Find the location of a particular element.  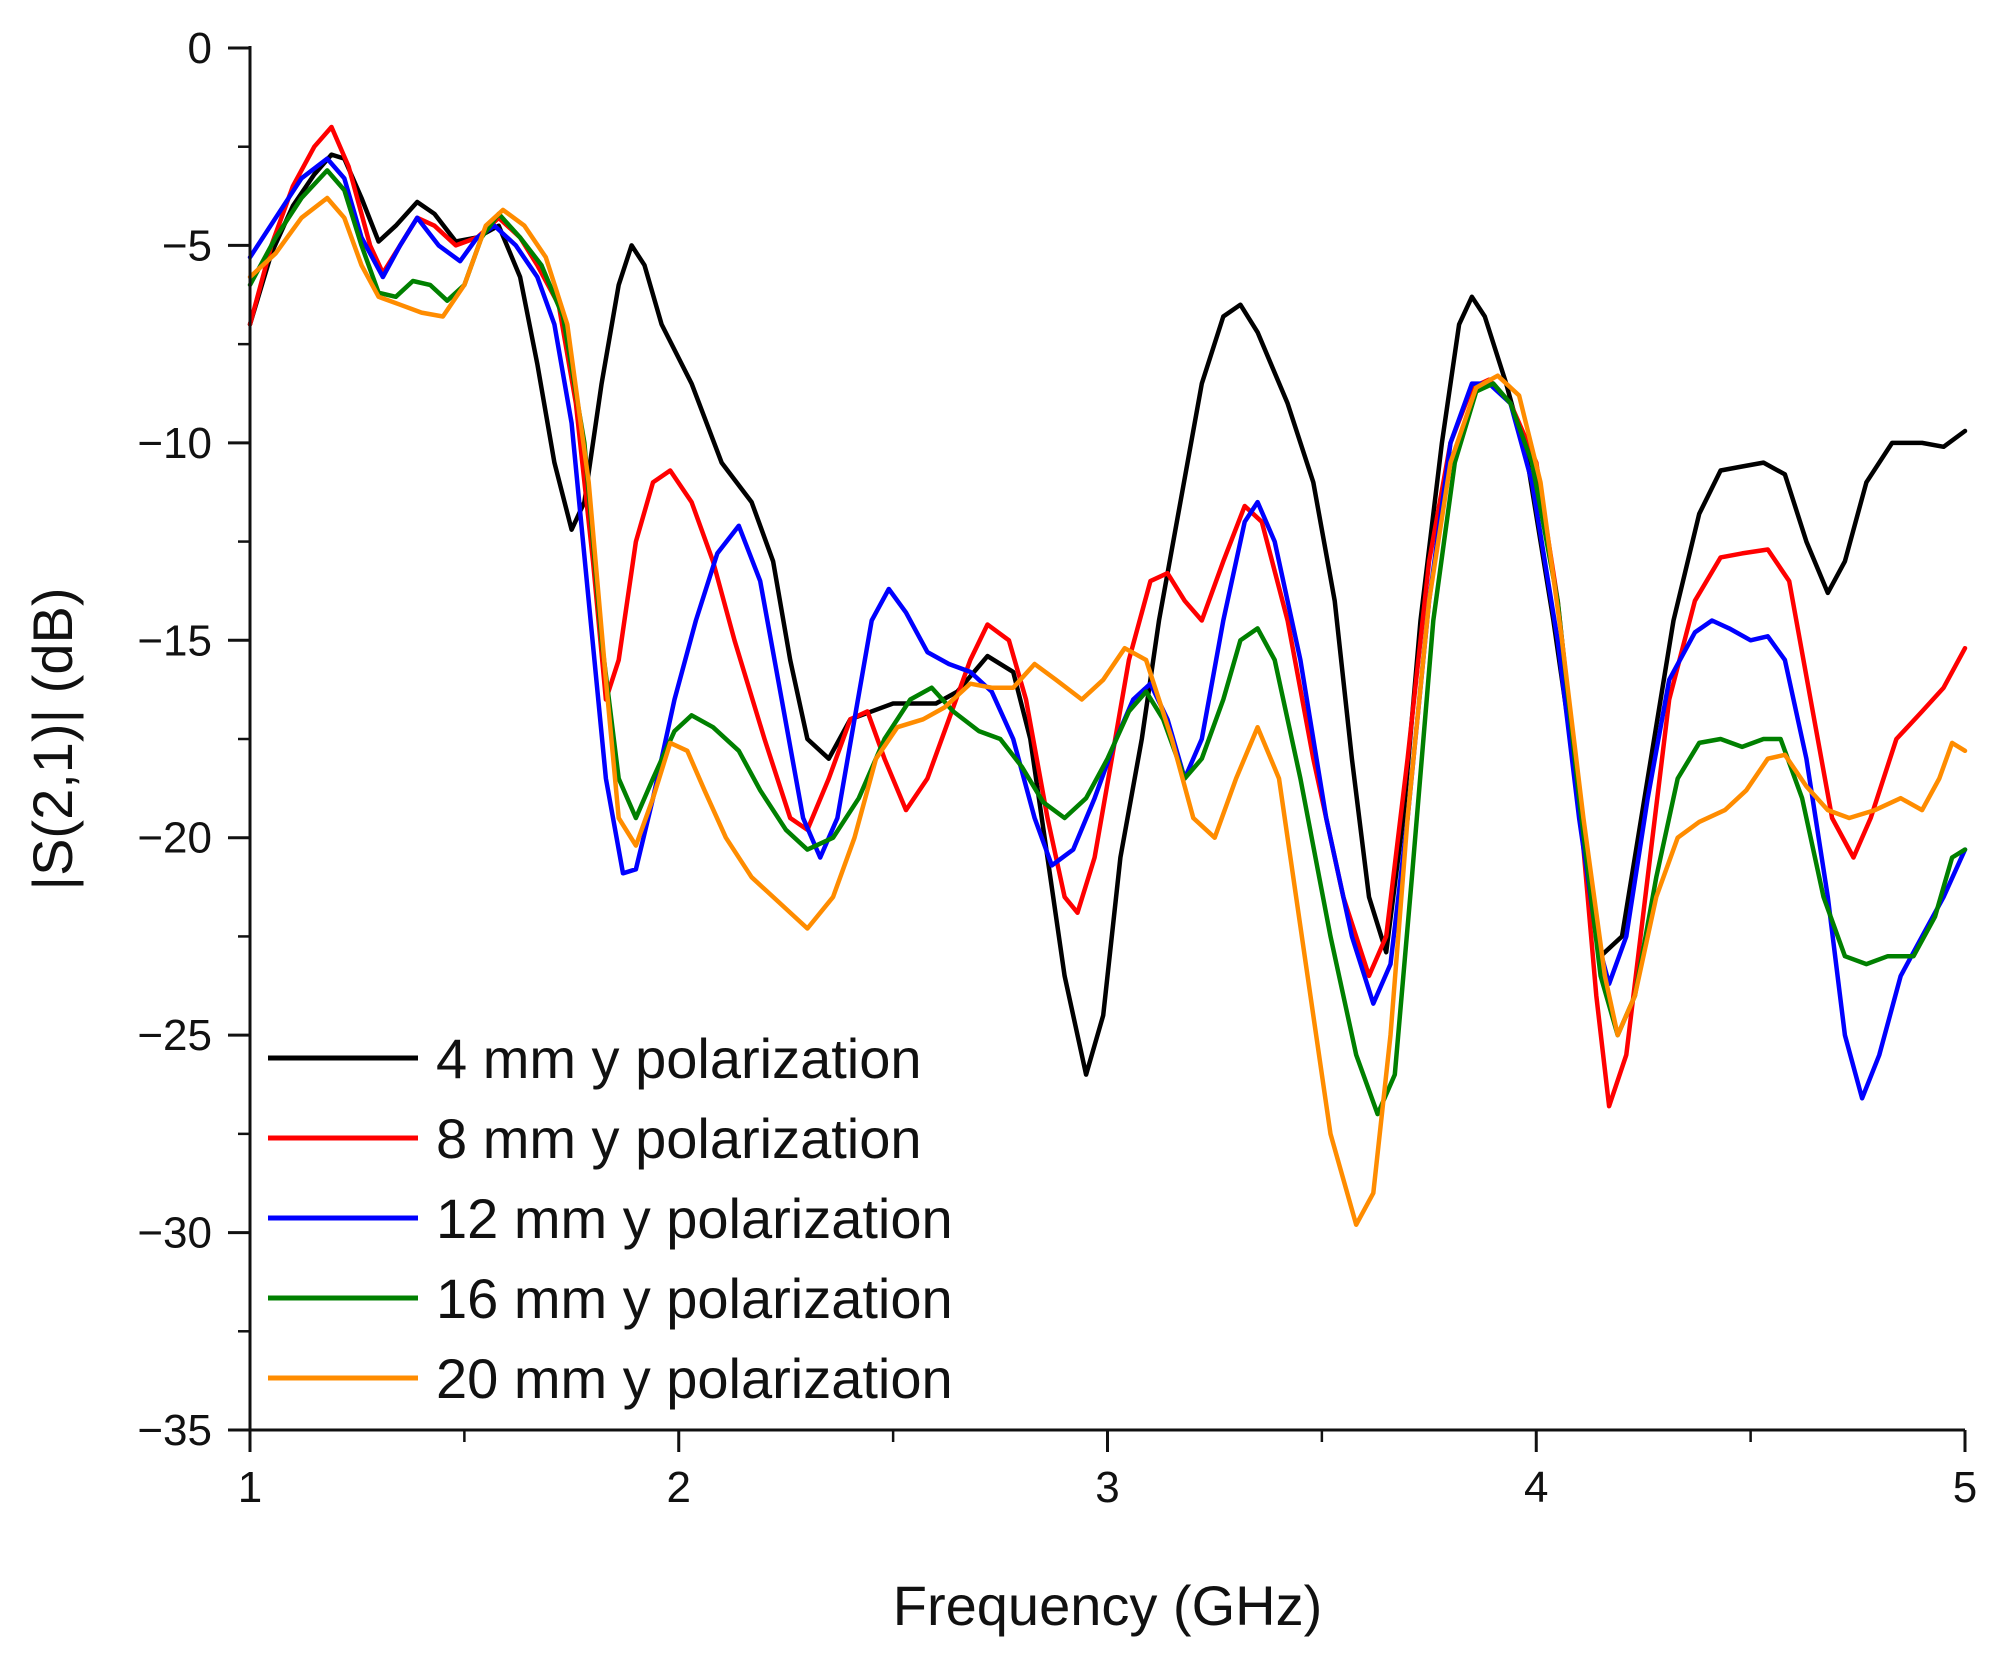

x-tick-label: 3 is located at coordinates (1107, 1487).